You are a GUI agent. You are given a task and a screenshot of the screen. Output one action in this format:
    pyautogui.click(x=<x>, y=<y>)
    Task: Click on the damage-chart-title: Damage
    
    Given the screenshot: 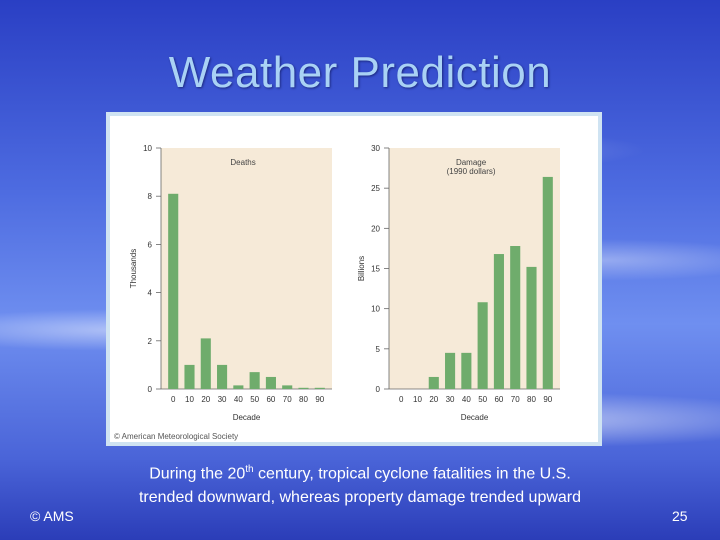 What is the action you would take?
    pyautogui.click(x=471, y=162)
    